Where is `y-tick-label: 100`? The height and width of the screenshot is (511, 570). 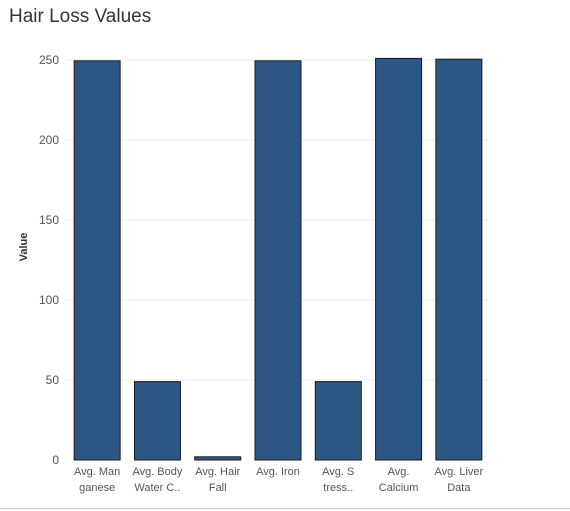
y-tick-label: 100 is located at coordinates (49, 300).